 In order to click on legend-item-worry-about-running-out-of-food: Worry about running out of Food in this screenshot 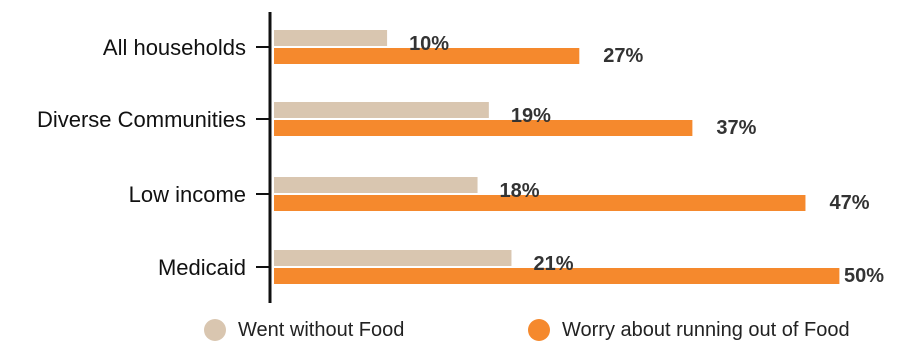, I will do `click(689, 330)`.